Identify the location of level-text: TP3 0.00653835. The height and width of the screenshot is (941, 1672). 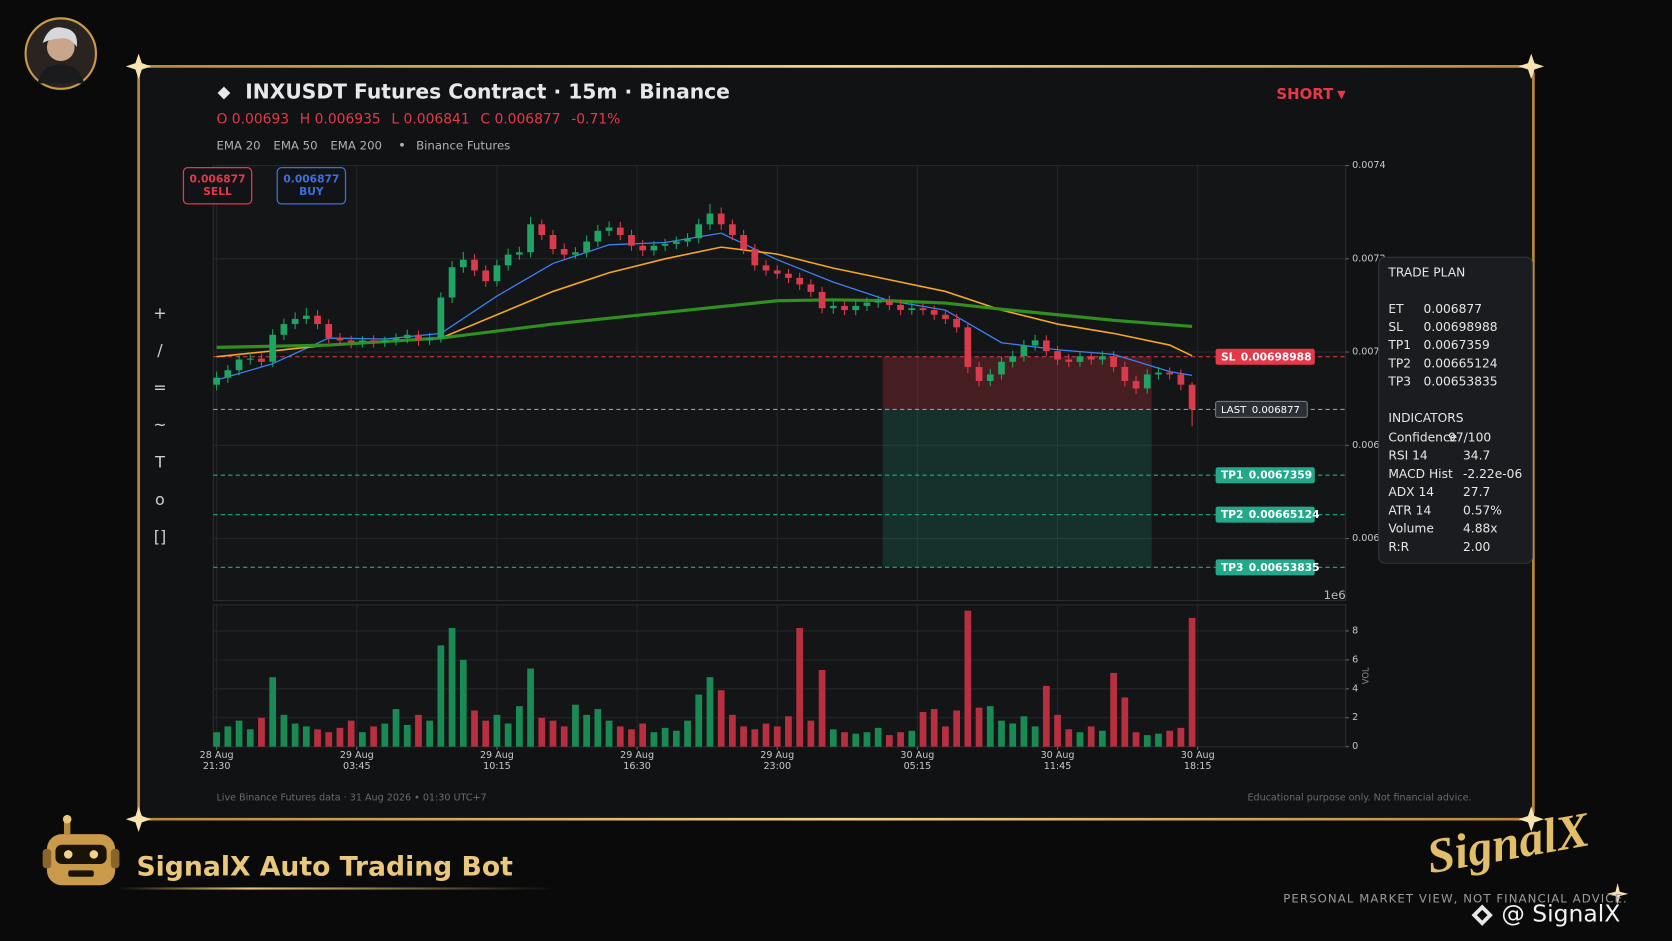
(1270, 567).